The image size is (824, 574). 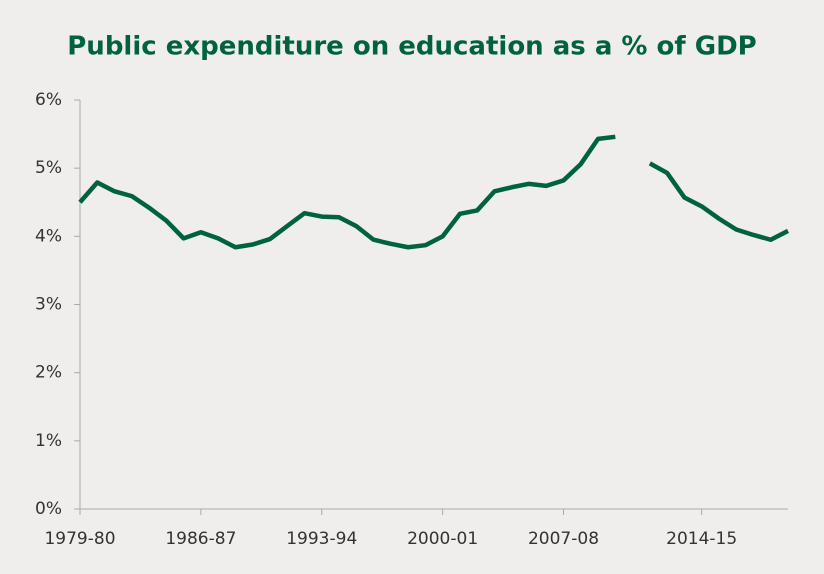 I want to click on y-tick-label: 2%, so click(x=48, y=373).